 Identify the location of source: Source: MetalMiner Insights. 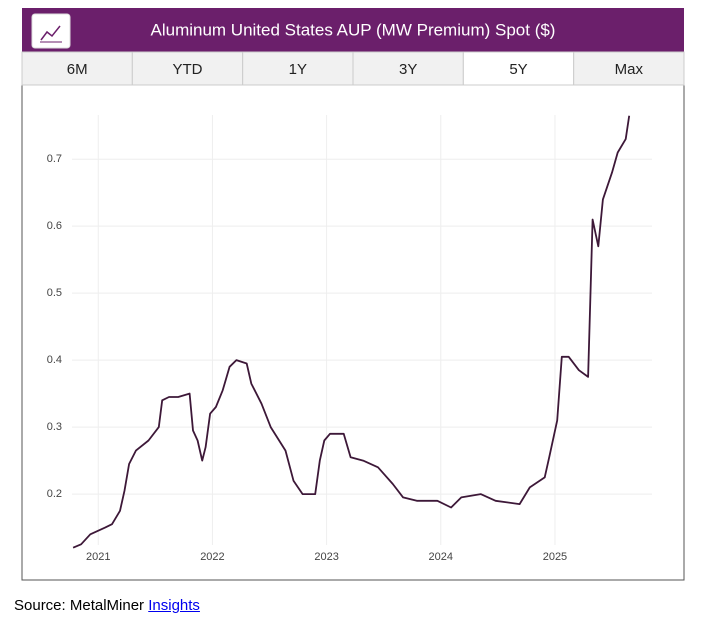
(107, 605).